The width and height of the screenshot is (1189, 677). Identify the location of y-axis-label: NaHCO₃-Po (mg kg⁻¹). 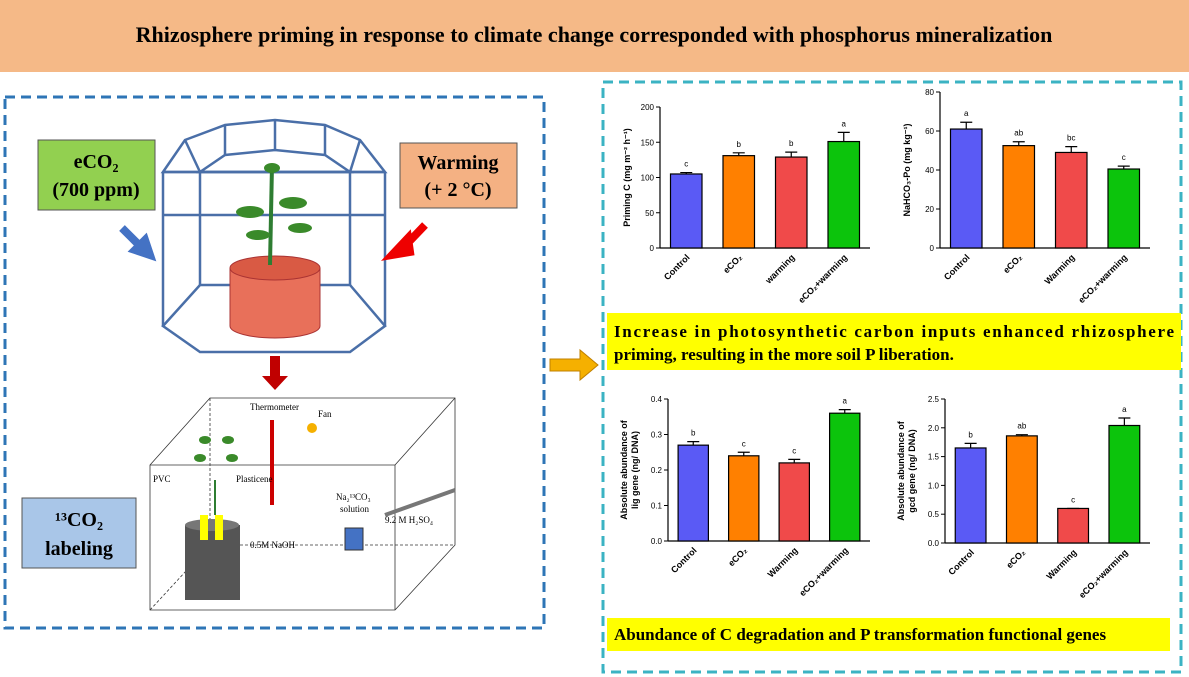
(907, 170).